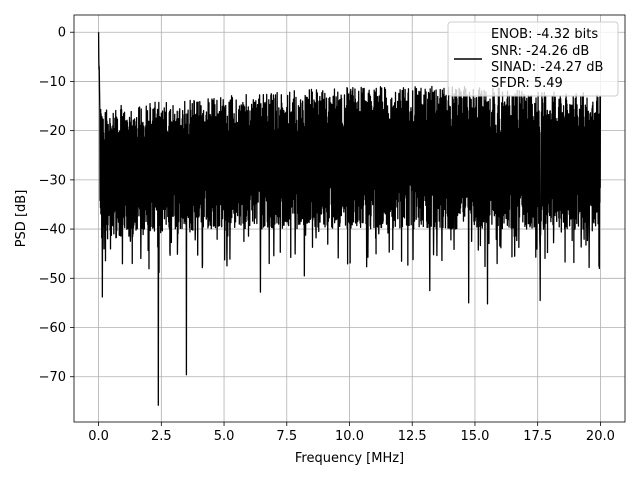 The width and height of the screenshot is (640, 480). Describe the element at coordinates (52, 131) in the screenshot. I see `y-tick-label: −20` at that location.